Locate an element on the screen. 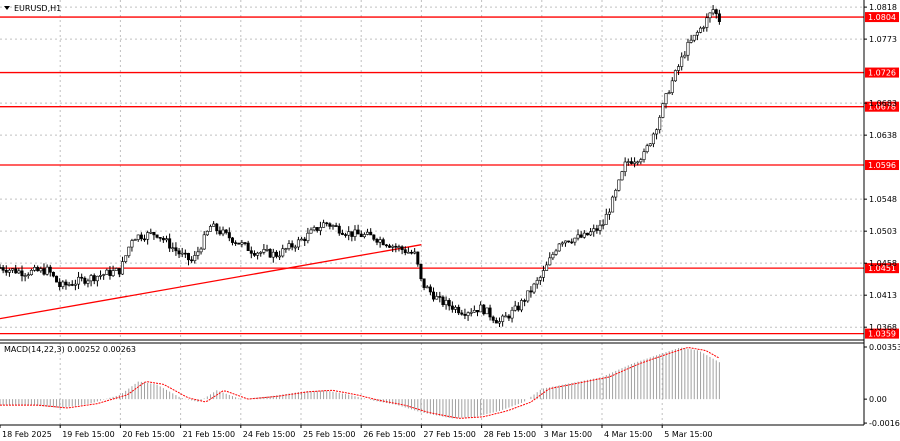 This screenshot has width=900, height=441. x-tick-label: 18 Feb 2025 is located at coordinates (27, 434).